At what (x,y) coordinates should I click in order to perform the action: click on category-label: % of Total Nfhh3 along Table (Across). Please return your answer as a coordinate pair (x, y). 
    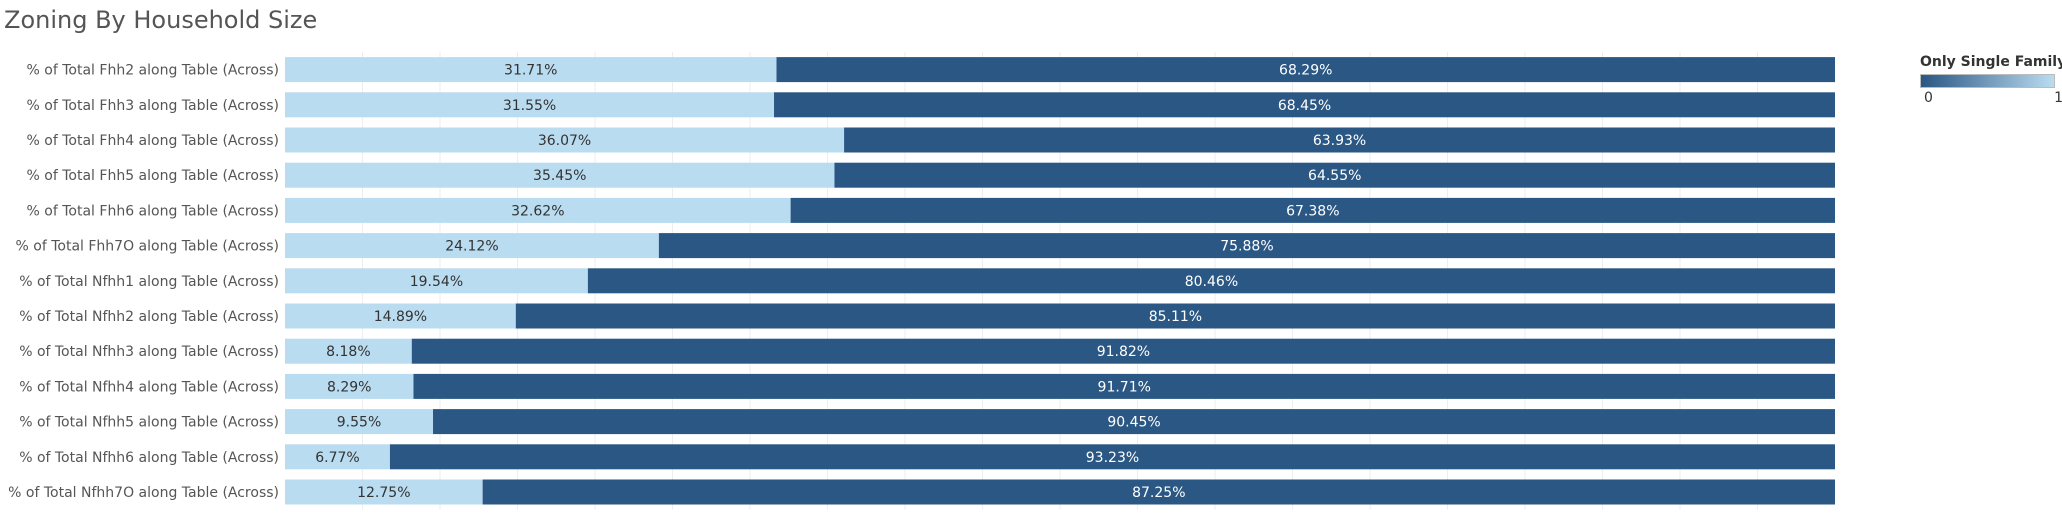
    Looking at the image, I should click on (149, 352).